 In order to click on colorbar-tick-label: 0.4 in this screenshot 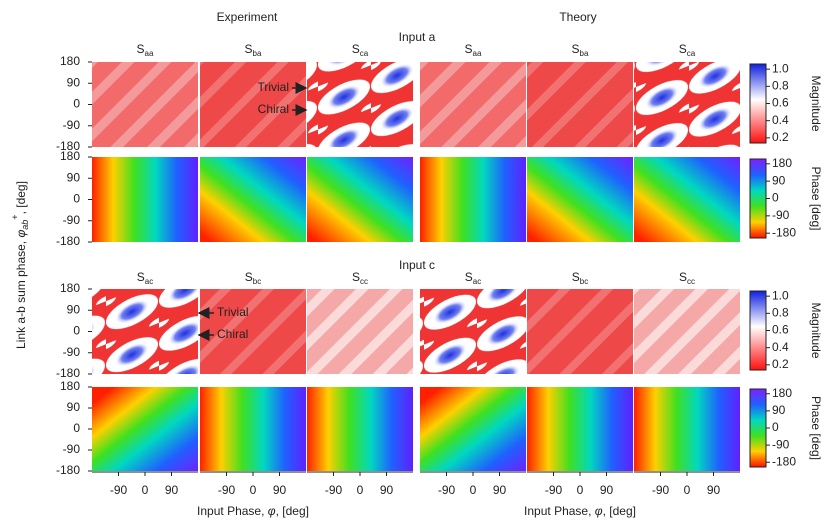, I will do `click(780, 347)`.